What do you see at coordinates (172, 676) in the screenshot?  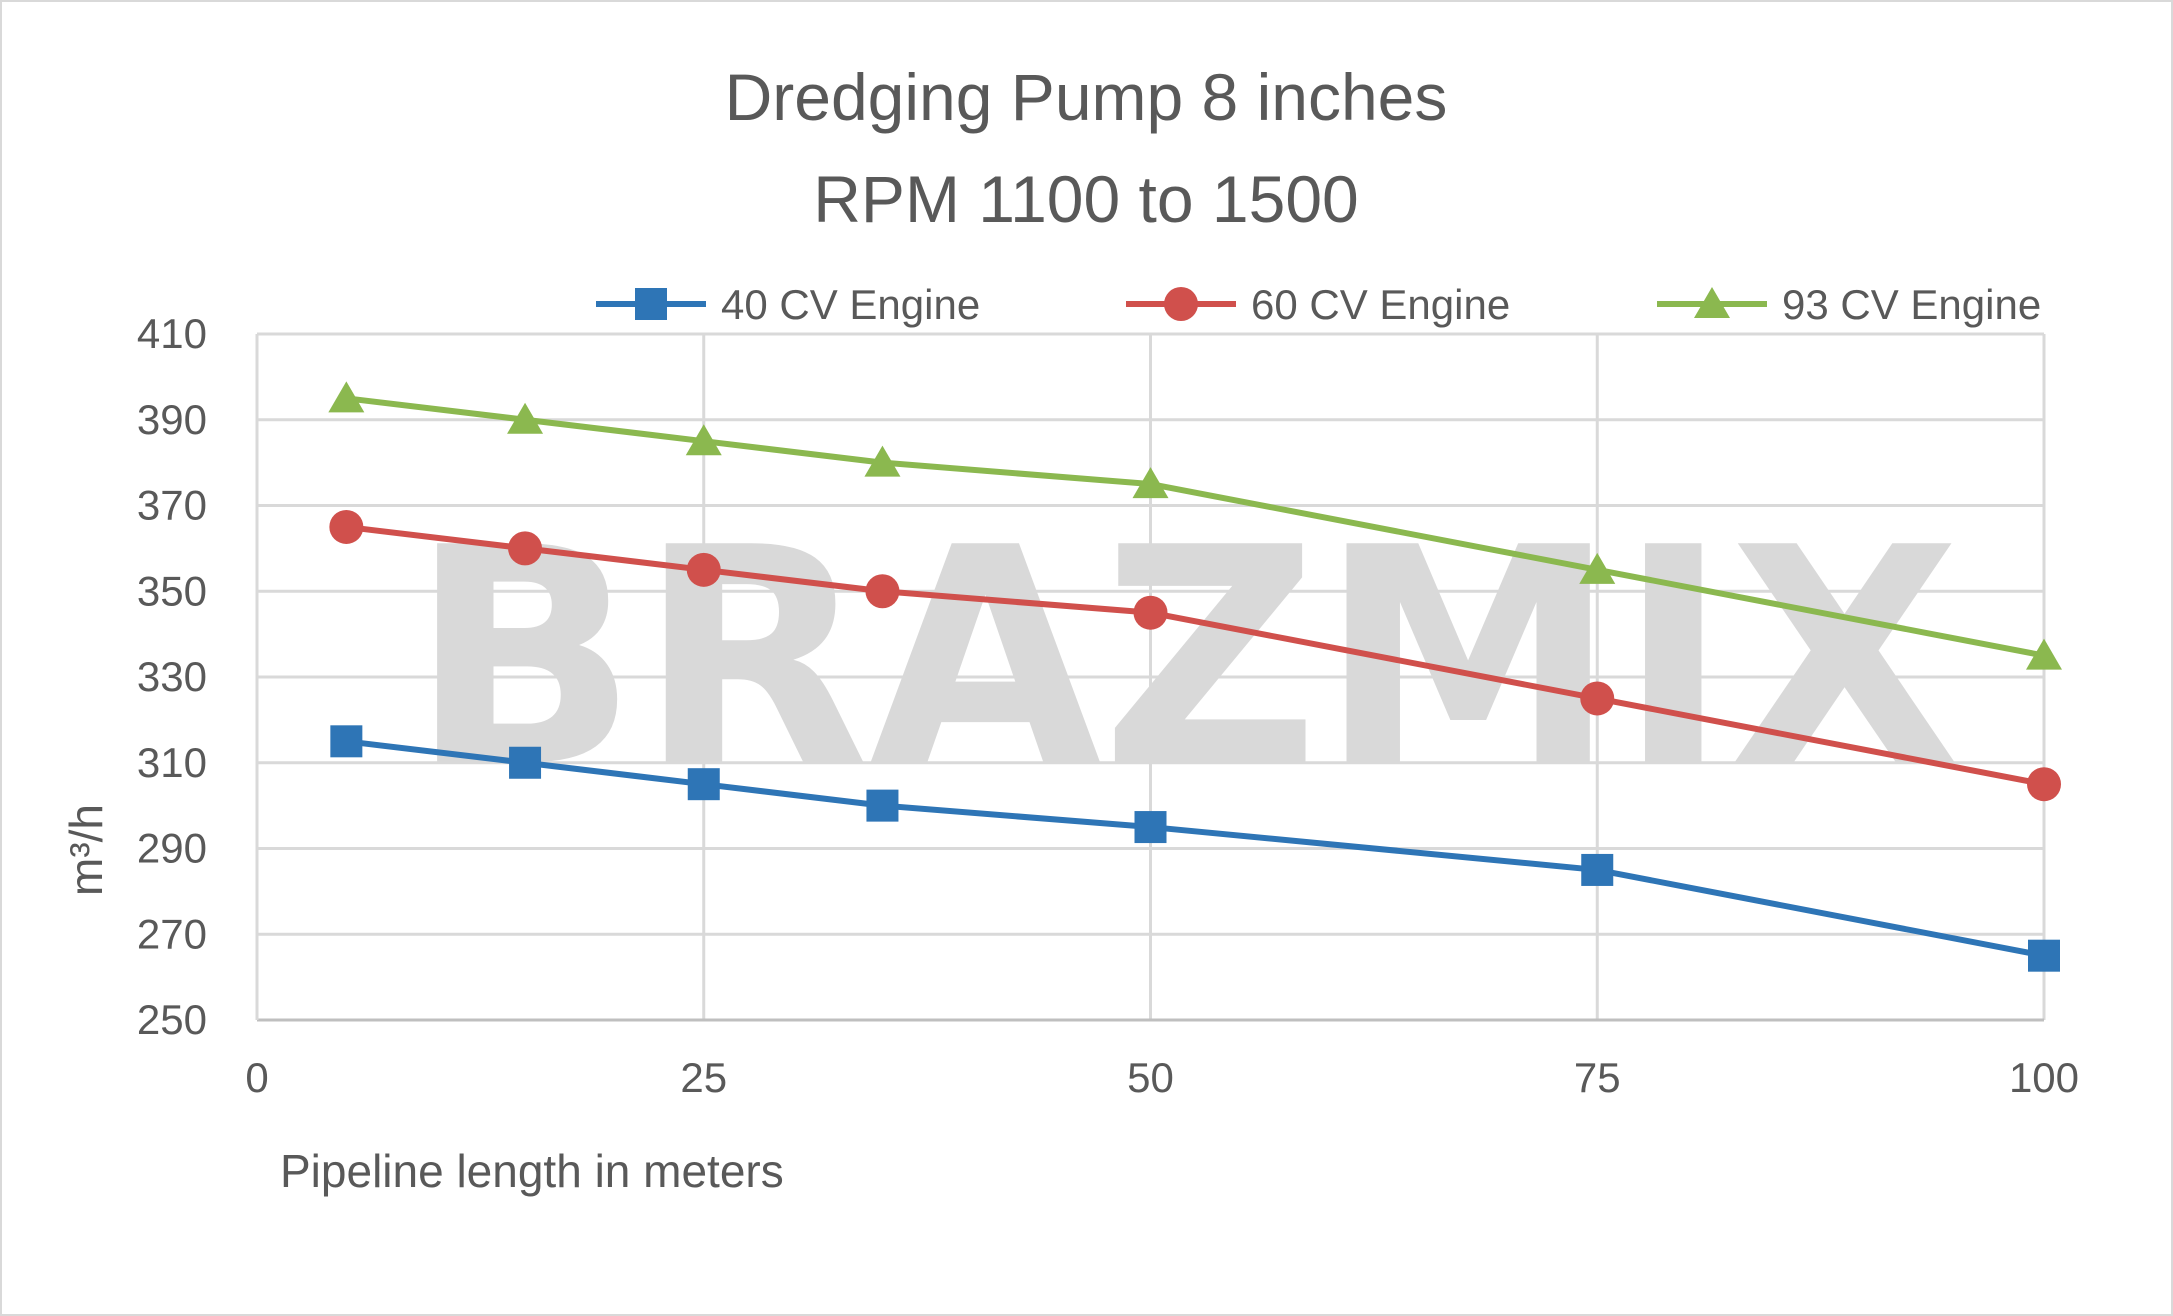 I see `y-tick-label-330: 330` at bounding box center [172, 676].